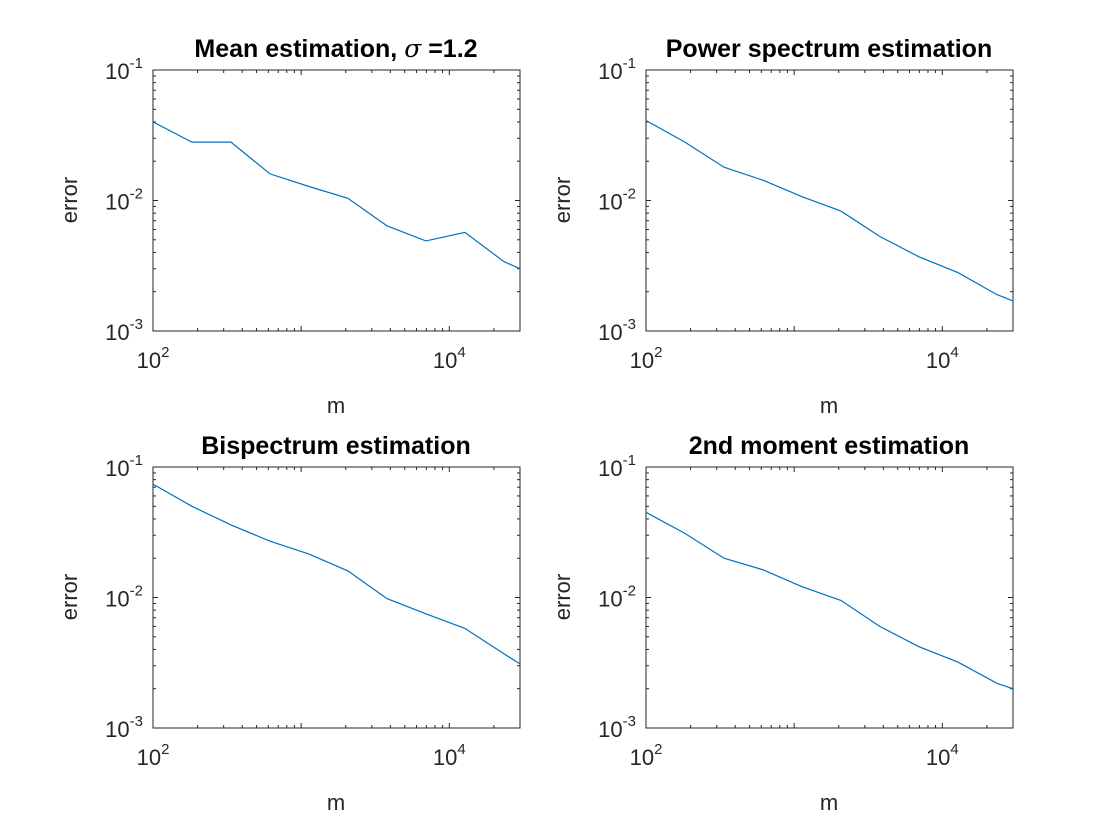 The image size is (1120, 840). Describe the element at coordinates (449, 49) in the screenshot. I see `title-rest: =1.2` at that location.